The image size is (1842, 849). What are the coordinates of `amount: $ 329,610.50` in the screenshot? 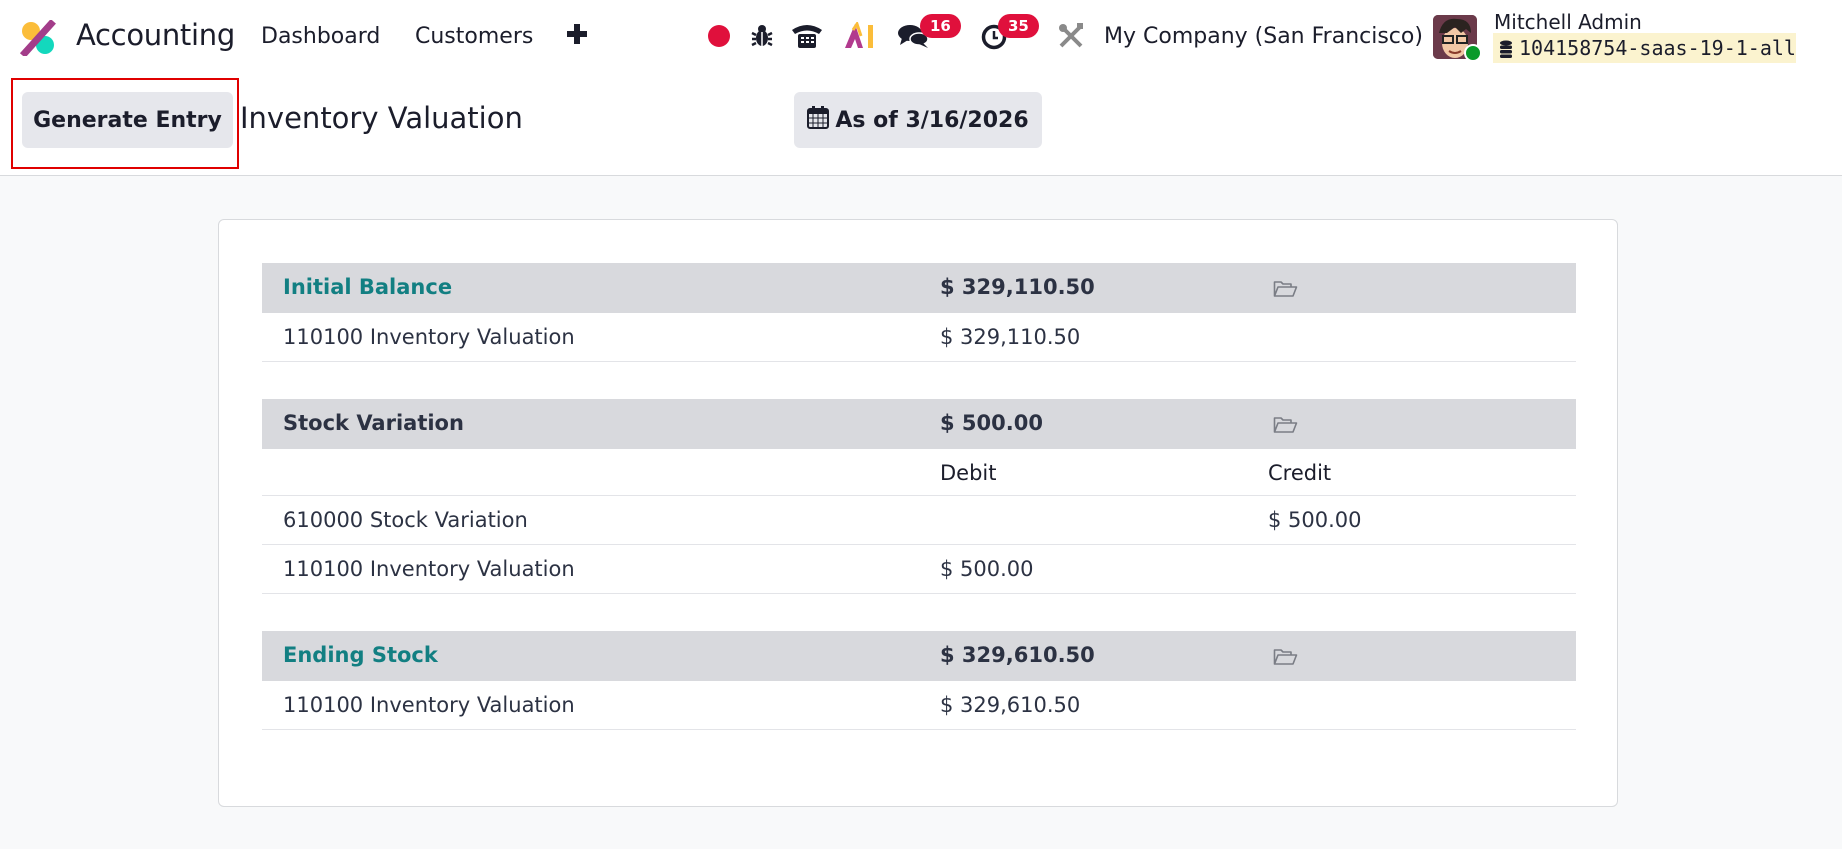 It's located at (1010, 705).